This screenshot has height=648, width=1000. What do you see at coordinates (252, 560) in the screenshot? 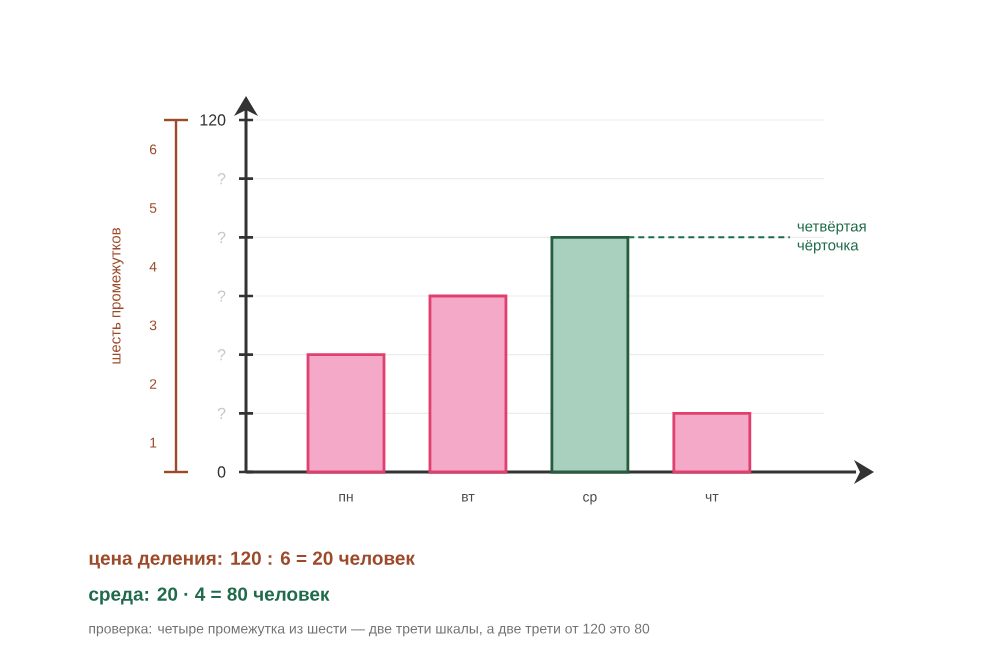
I see `text: цена деления: 120 : 6 = 20 человек` at bounding box center [252, 560].